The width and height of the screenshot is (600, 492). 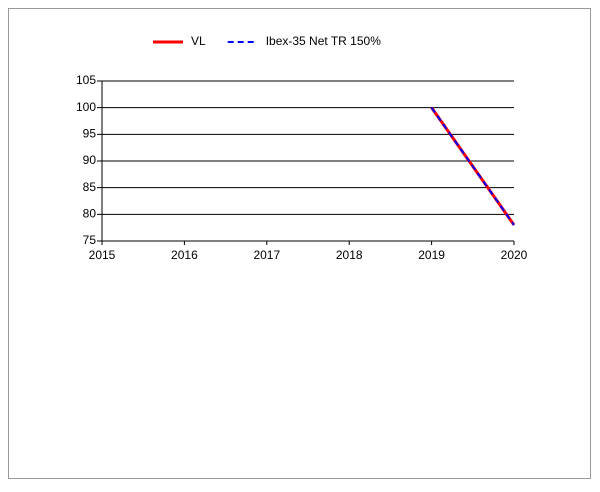 What do you see at coordinates (86, 80) in the screenshot?
I see `y-tick-label: 105` at bounding box center [86, 80].